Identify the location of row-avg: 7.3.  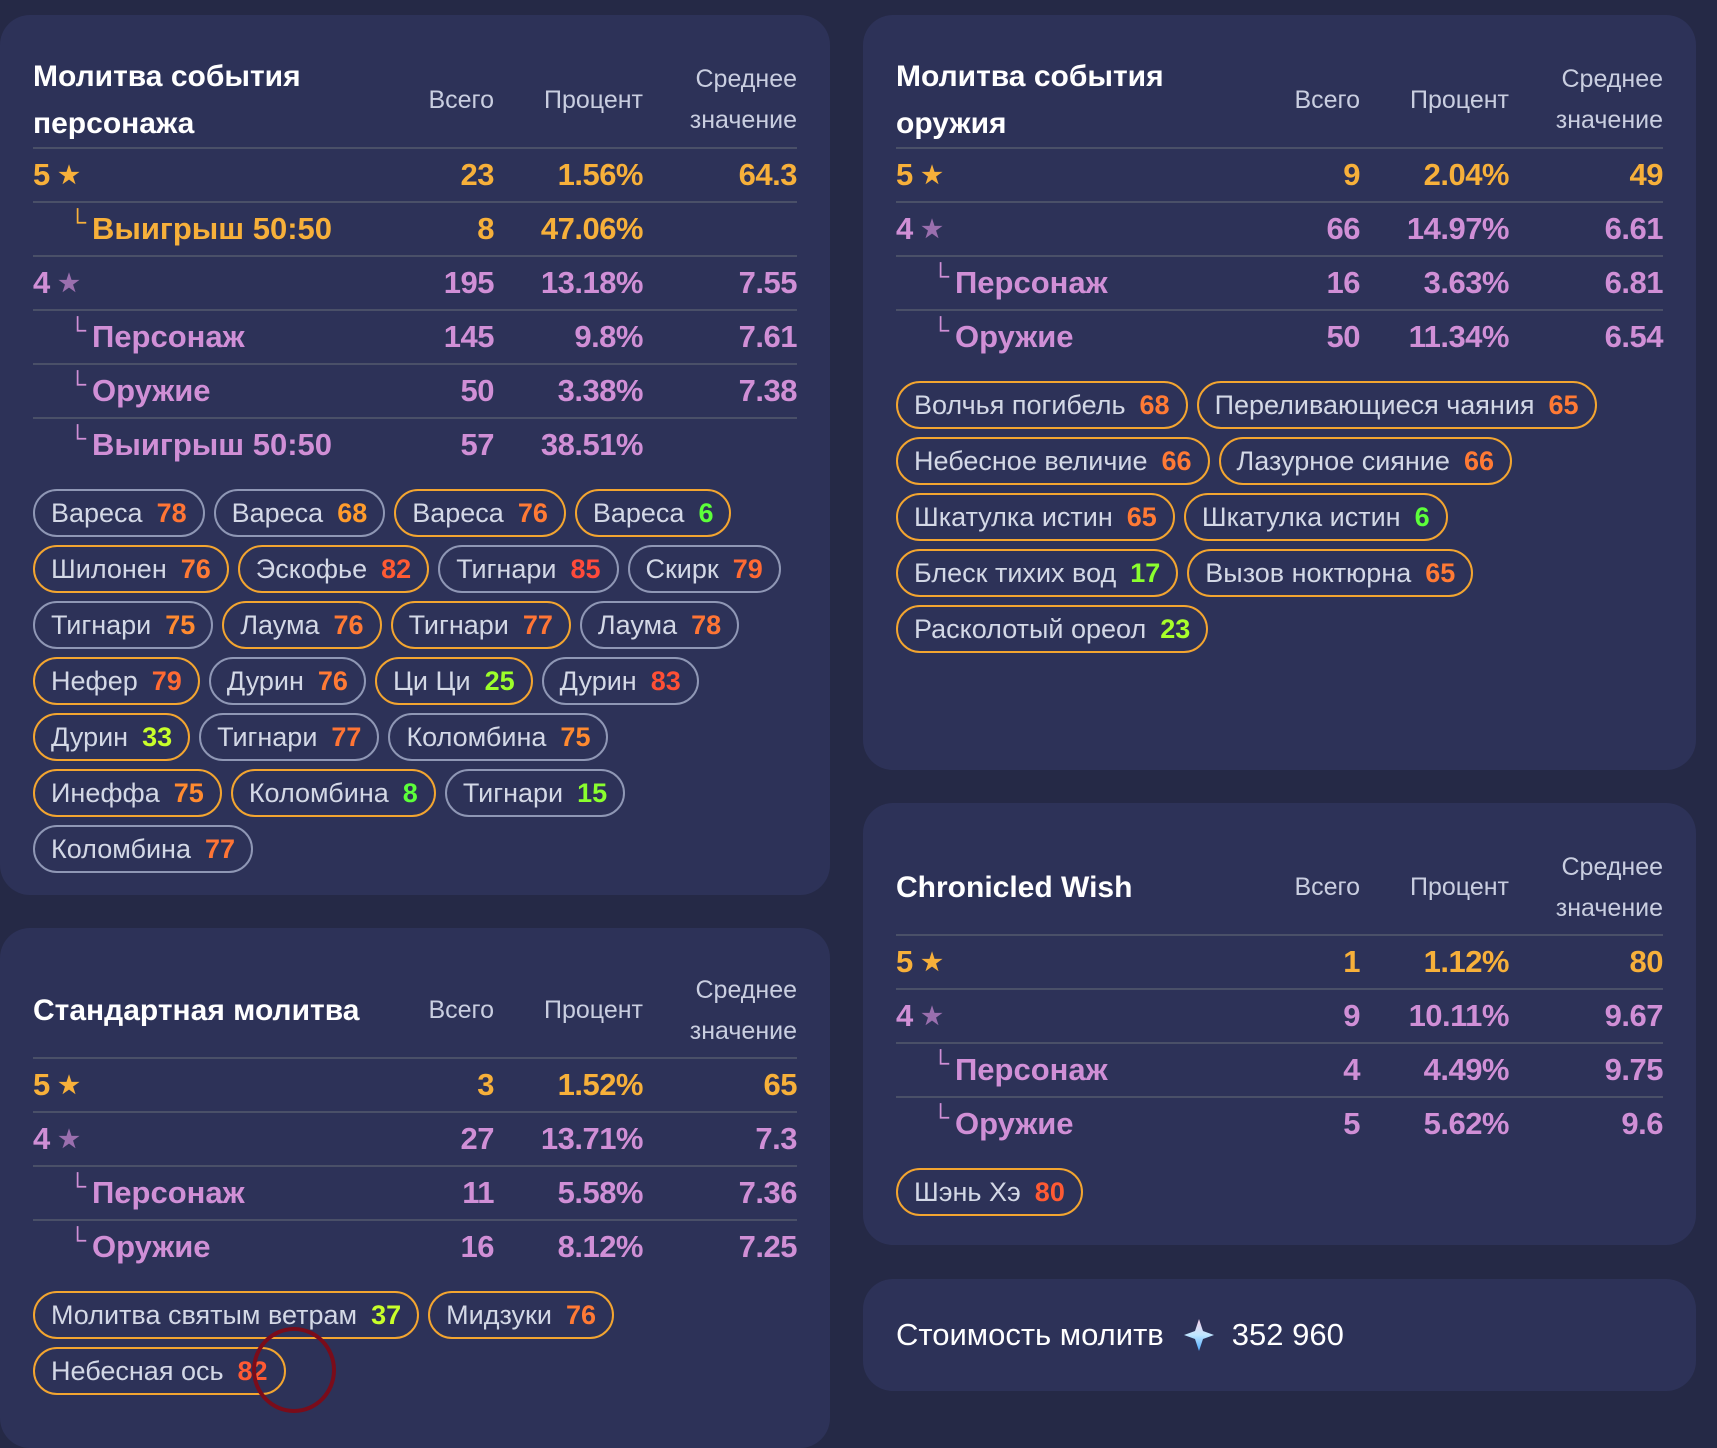
(776, 1138).